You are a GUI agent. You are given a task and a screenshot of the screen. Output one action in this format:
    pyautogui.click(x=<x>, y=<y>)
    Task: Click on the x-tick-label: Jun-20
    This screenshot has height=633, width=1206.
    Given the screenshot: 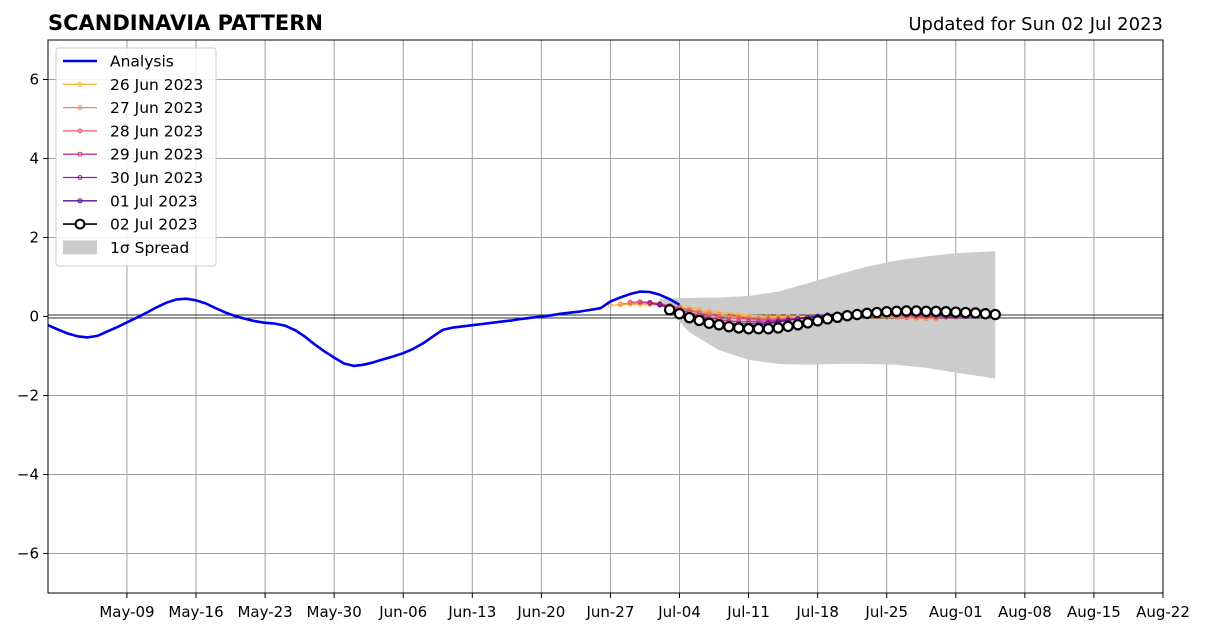 What is the action you would take?
    pyautogui.click(x=540, y=612)
    